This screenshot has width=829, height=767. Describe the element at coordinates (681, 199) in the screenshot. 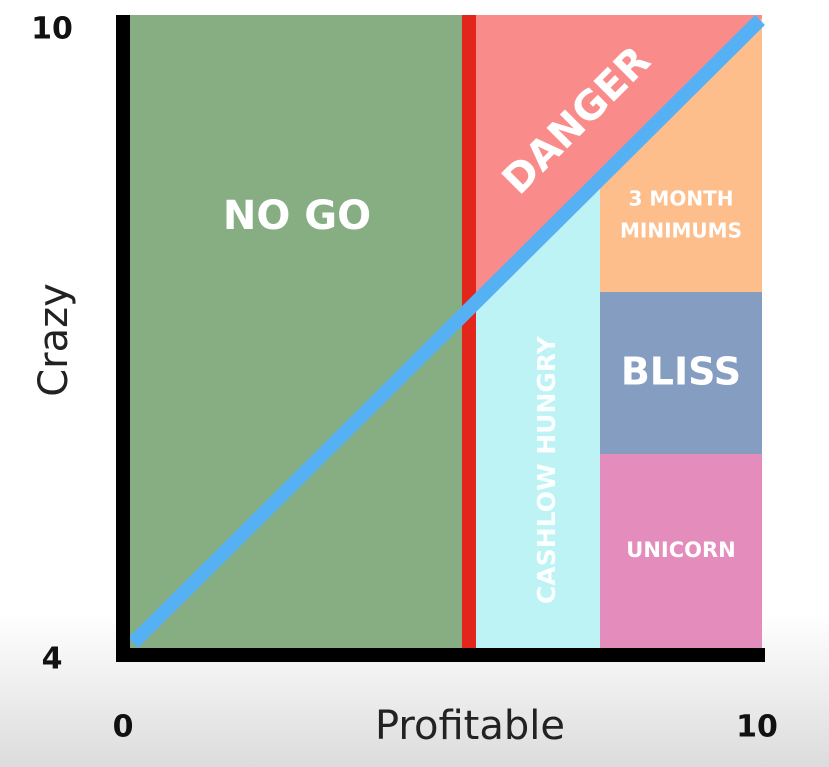

I see `three-month-label: 3 MONTH` at that location.